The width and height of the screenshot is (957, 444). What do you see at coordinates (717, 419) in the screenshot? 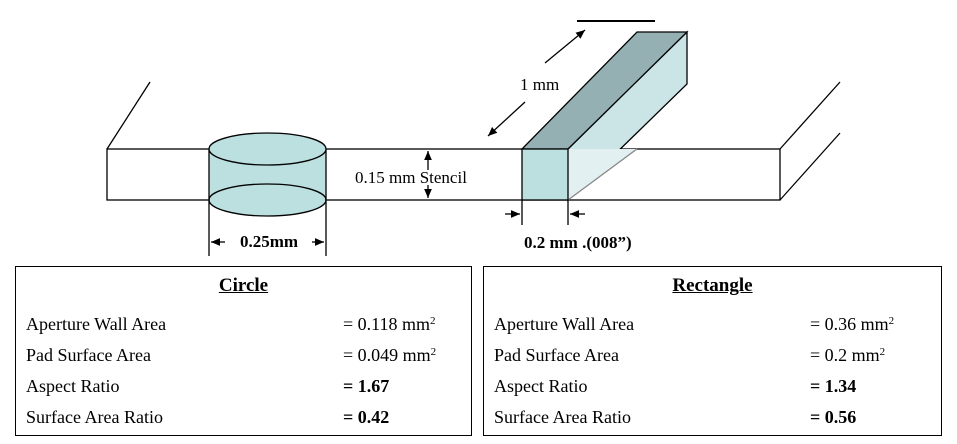
I see `table-row: Surface Area Ratio = 0.56` at bounding box center [717, 419].